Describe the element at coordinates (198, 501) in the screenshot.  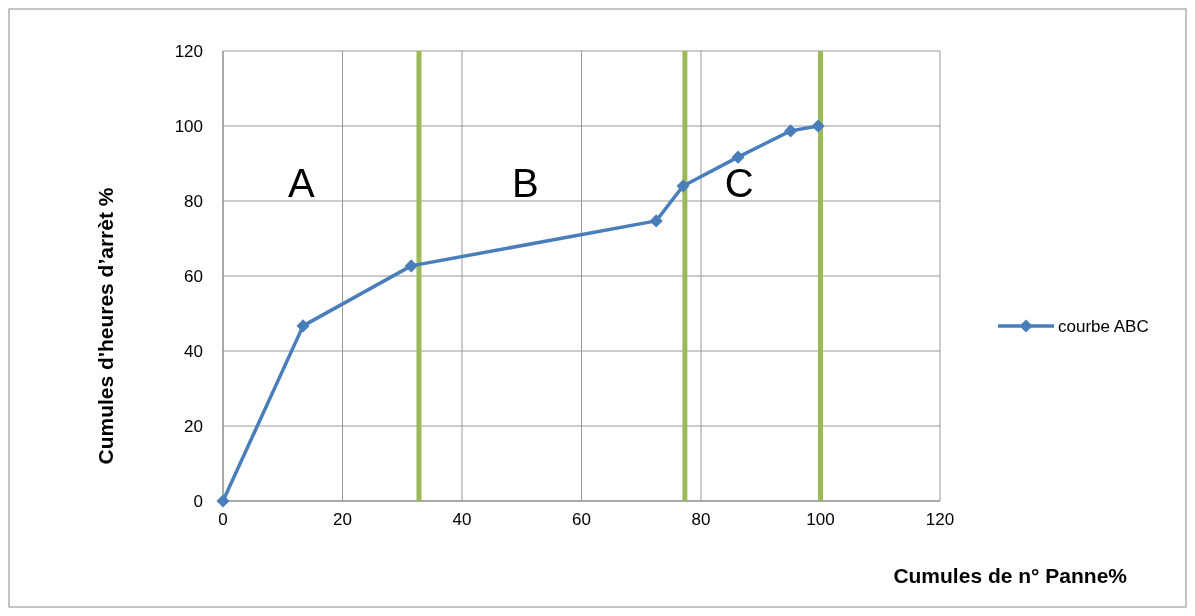
I see `y-tick-label: 0` at that location.